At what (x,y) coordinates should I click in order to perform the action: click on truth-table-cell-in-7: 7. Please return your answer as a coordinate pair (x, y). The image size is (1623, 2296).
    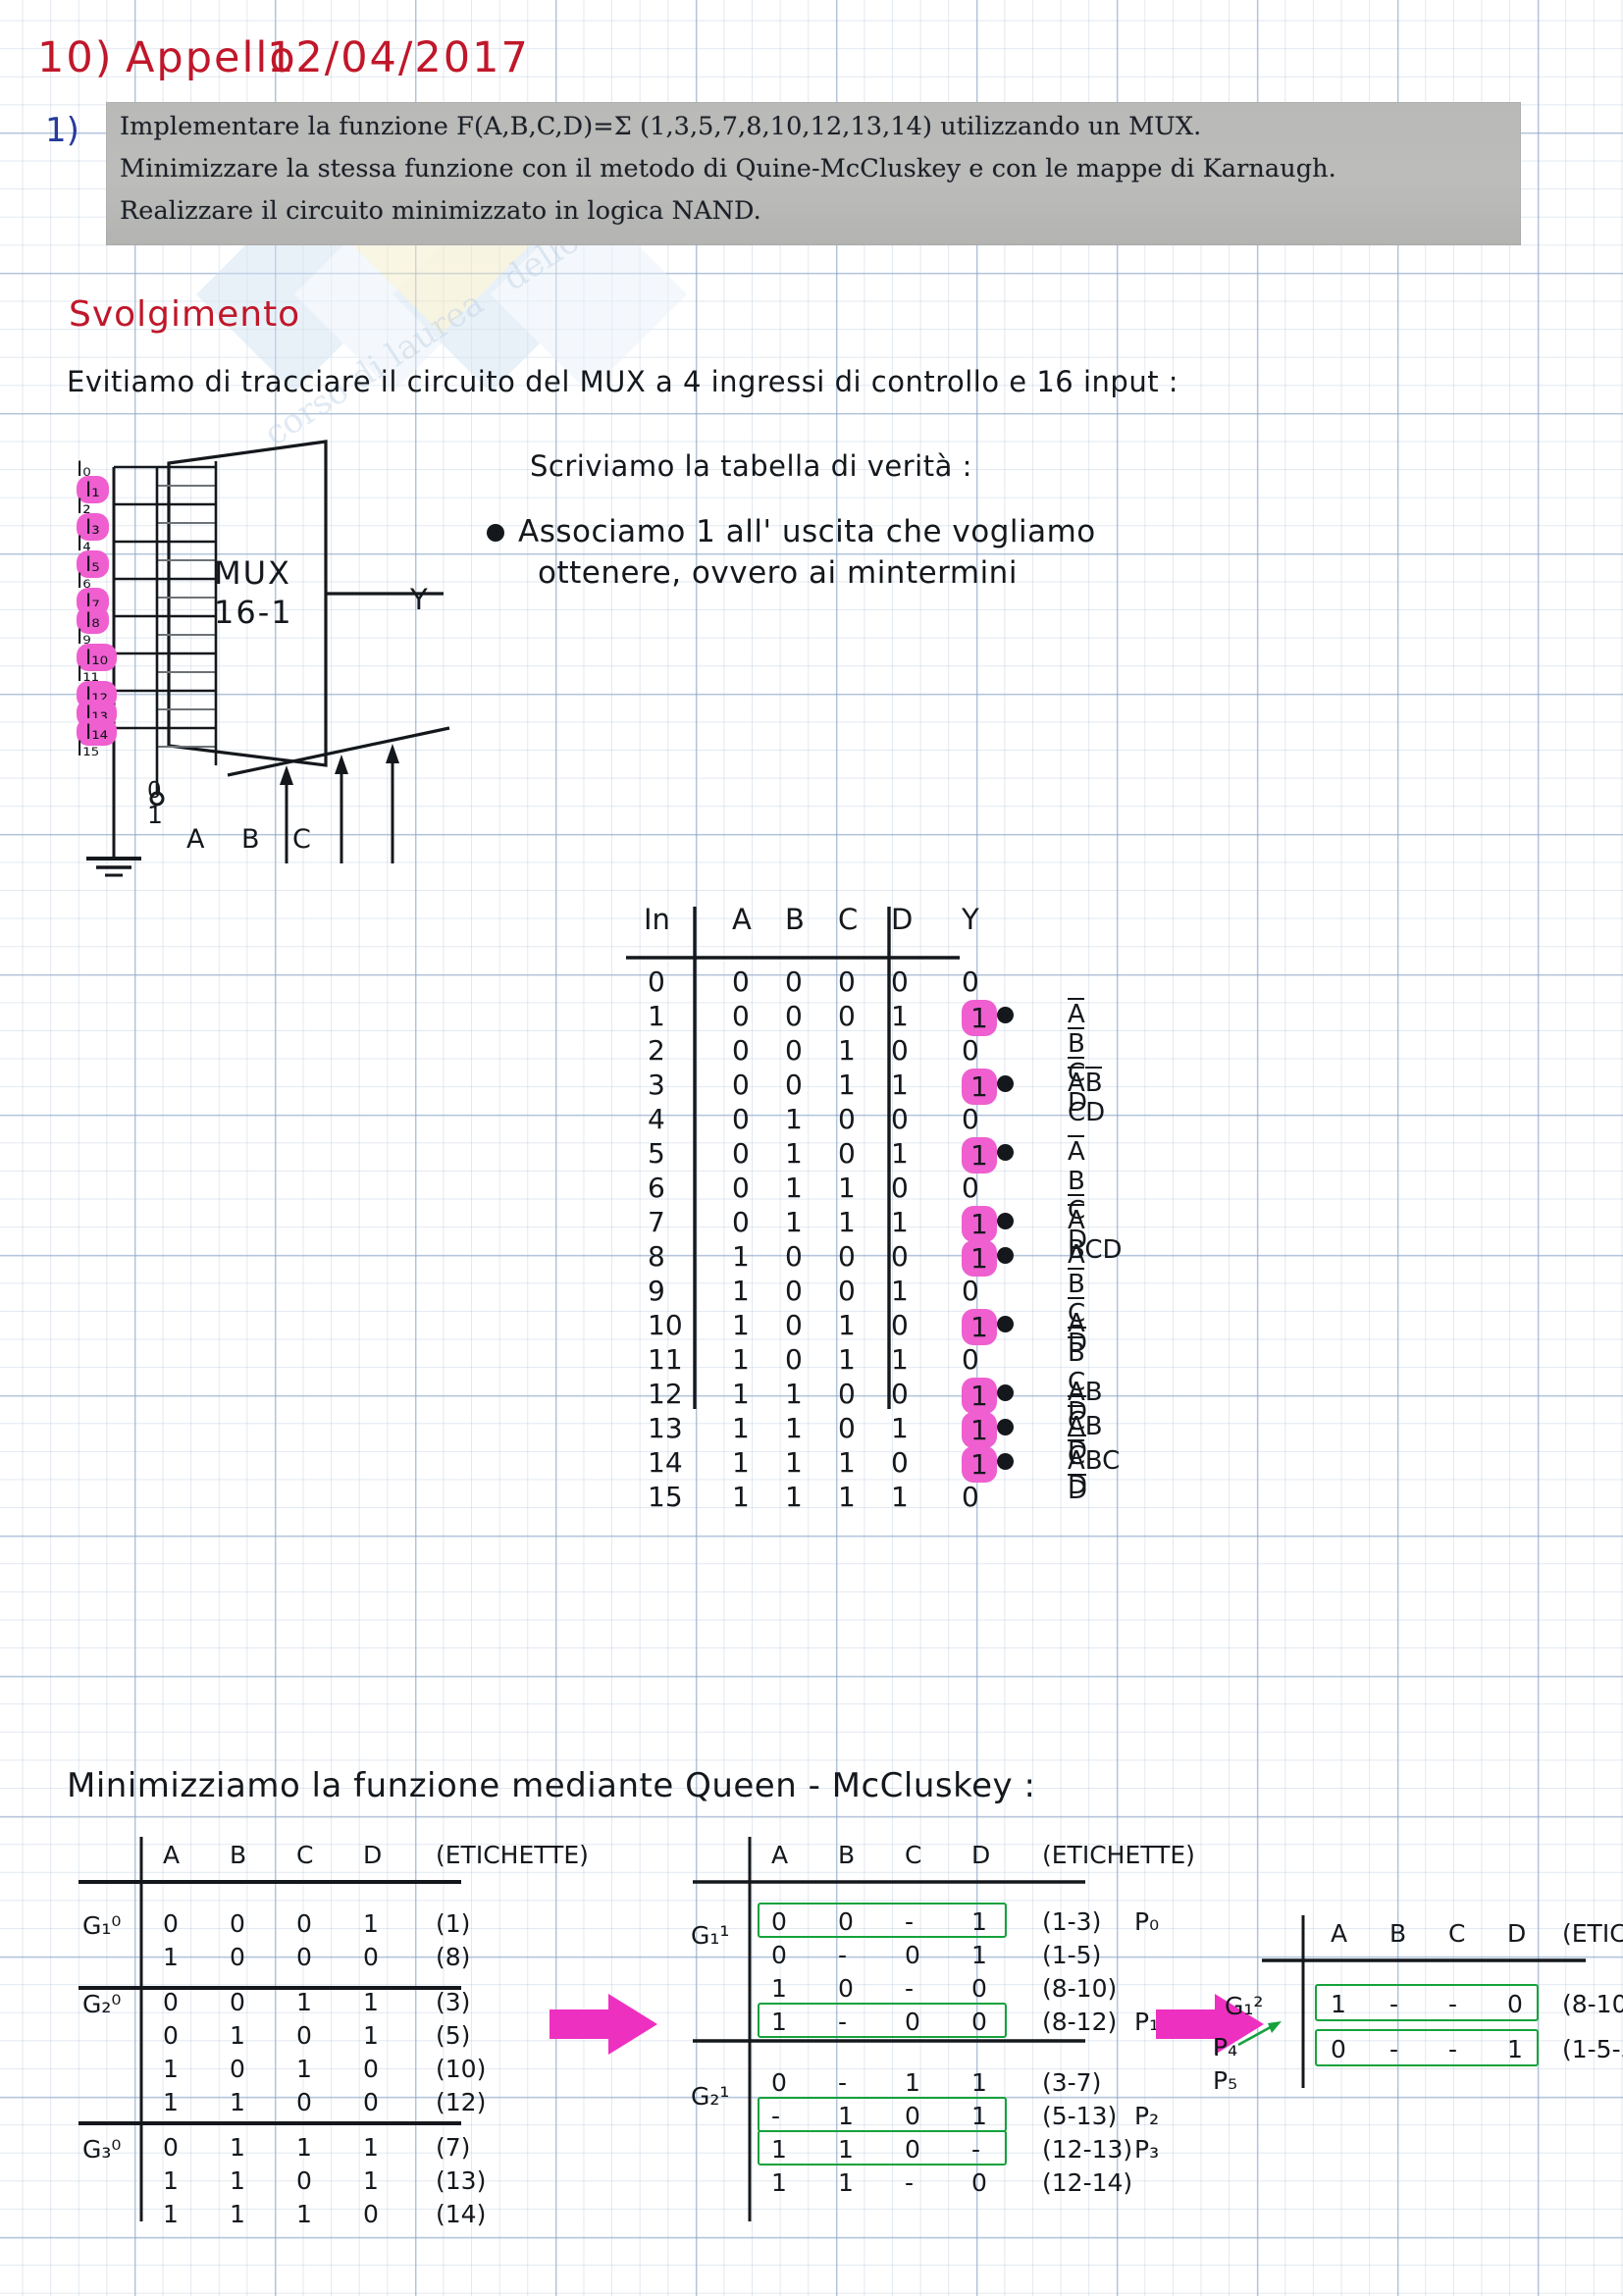
    Looking at the image, I should click on (656, 1222).